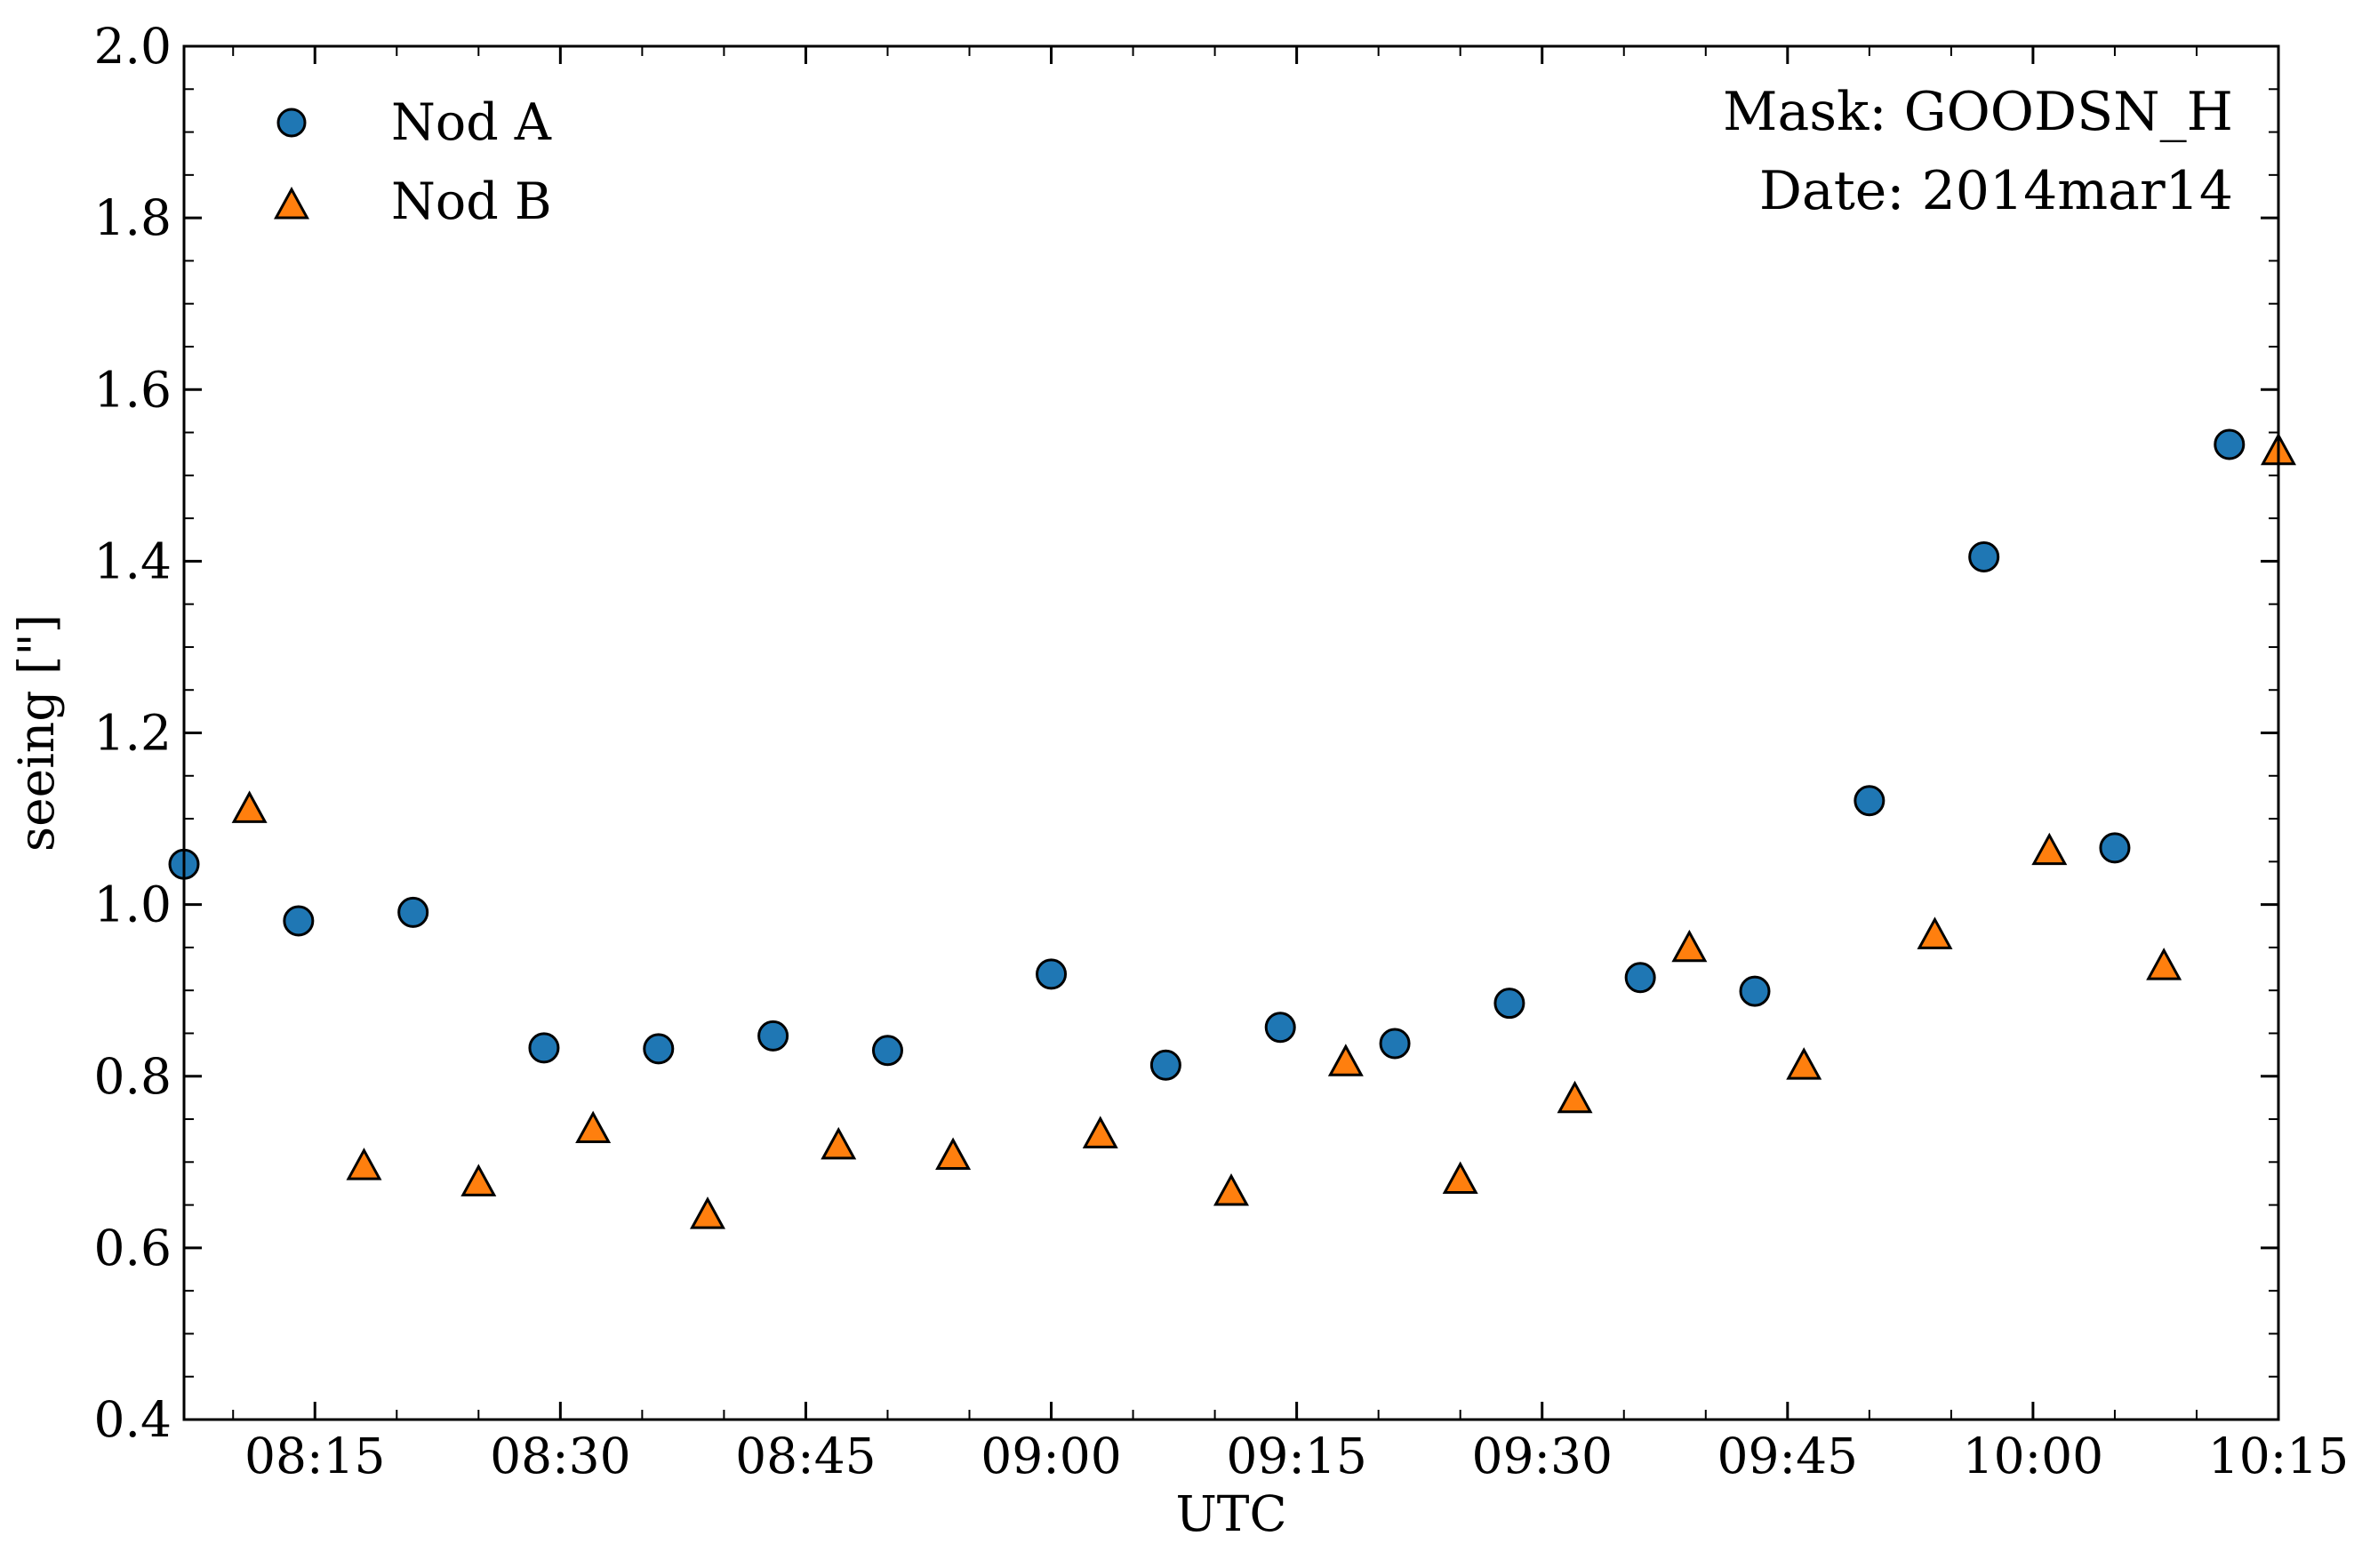 This screenshot has height=1568, width=2370. What do you see at coordinates (560, 1456) in the screenshot?
I see `x-tick-label: 08:30` at bounding box center [560, 1456].